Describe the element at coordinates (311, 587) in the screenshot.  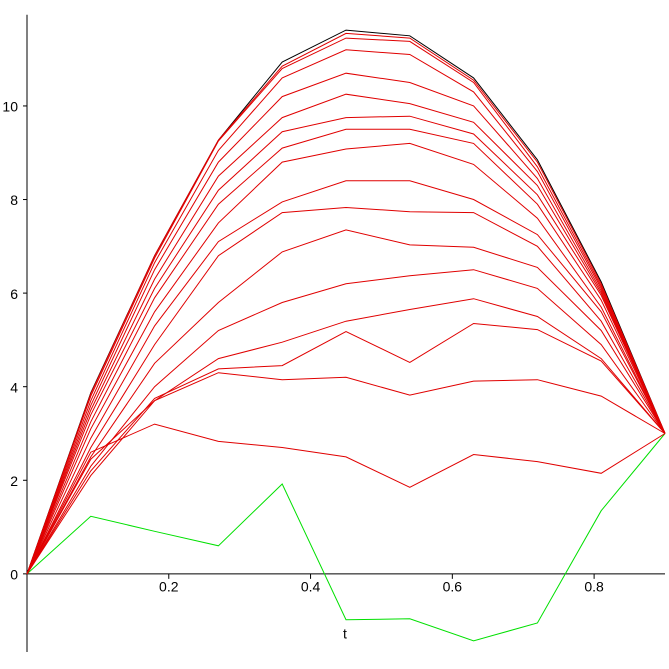
I see `x-tick-label: 0.4` at that location.